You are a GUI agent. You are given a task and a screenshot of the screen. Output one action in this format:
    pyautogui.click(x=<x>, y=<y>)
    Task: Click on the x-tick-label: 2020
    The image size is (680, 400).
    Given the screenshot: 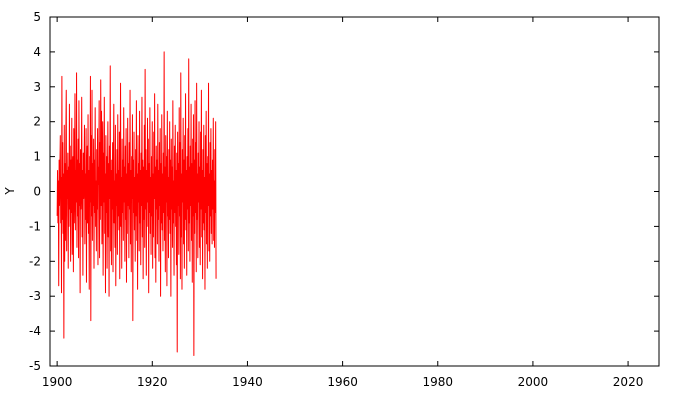 What is the action you would take?
    pyautogui.click(x=628, y=382)
    